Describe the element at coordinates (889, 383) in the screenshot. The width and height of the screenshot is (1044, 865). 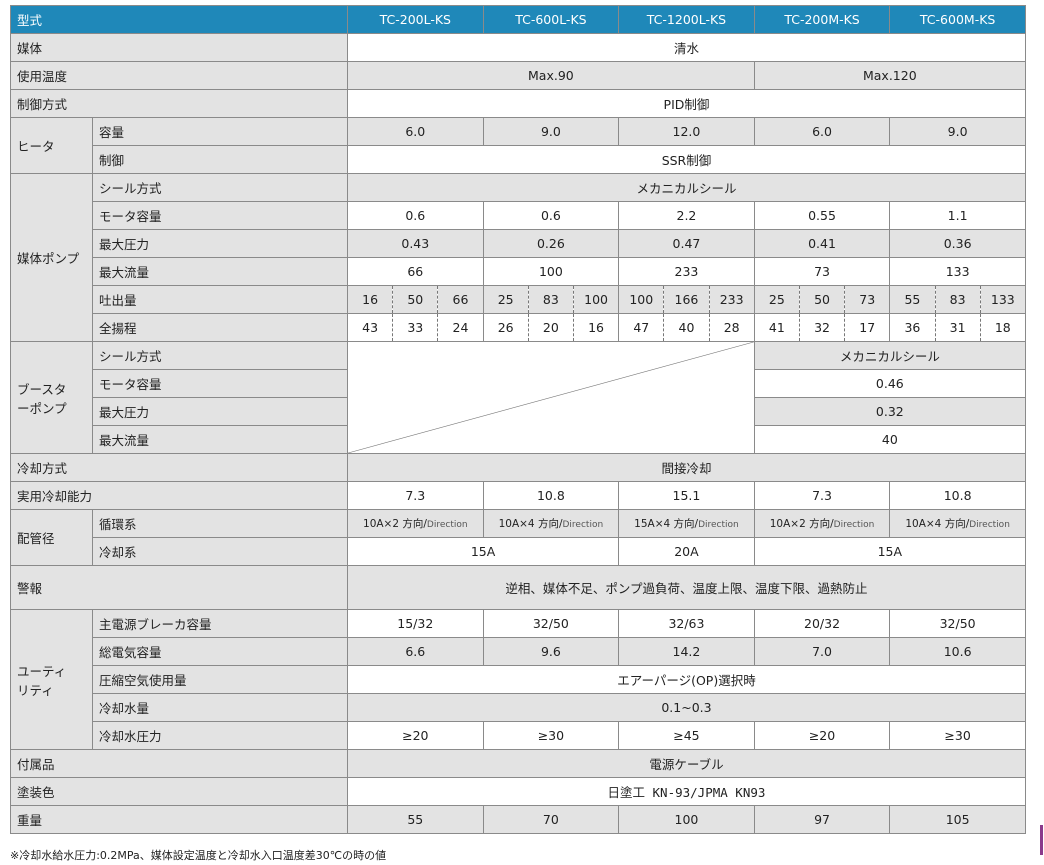
I see `cell: 0.46` at that location.